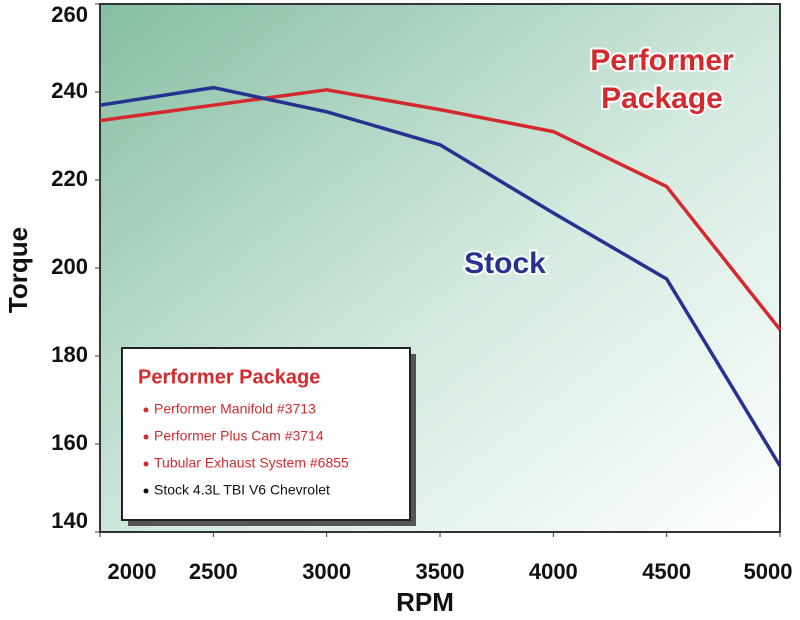 The image size is (800, 620). I want to click on inset-item: Tubular Exhaust System #6855, so click(251, 463).